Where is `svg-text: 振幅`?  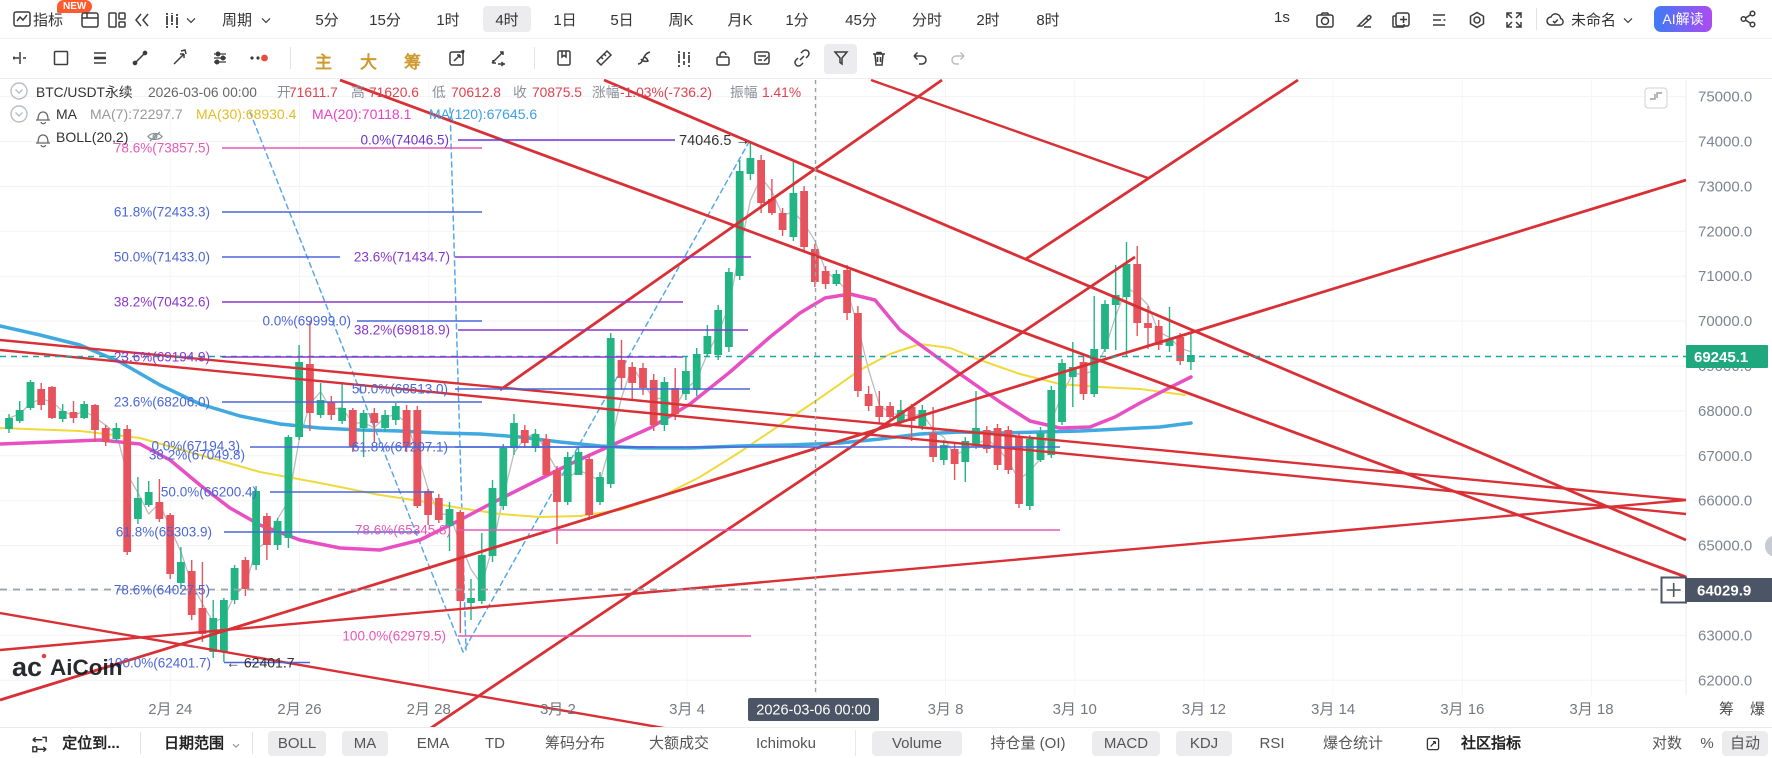
svg-text: 振幅 is located at coordinates (744, 92).